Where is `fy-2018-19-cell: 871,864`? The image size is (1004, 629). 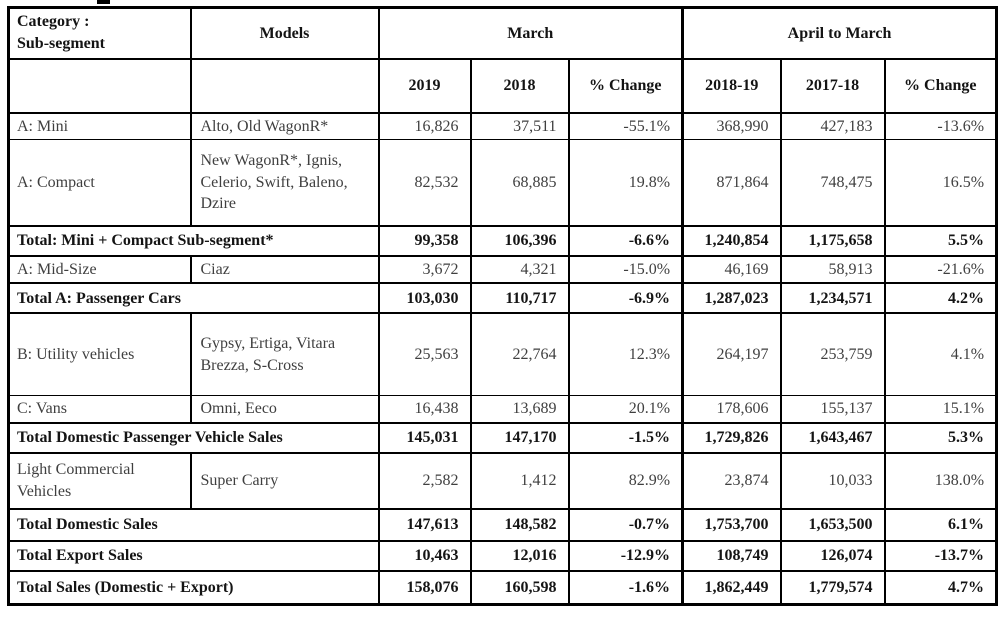
fy-2018-19-cell: 871,864 is located at coordinates (731, 183).